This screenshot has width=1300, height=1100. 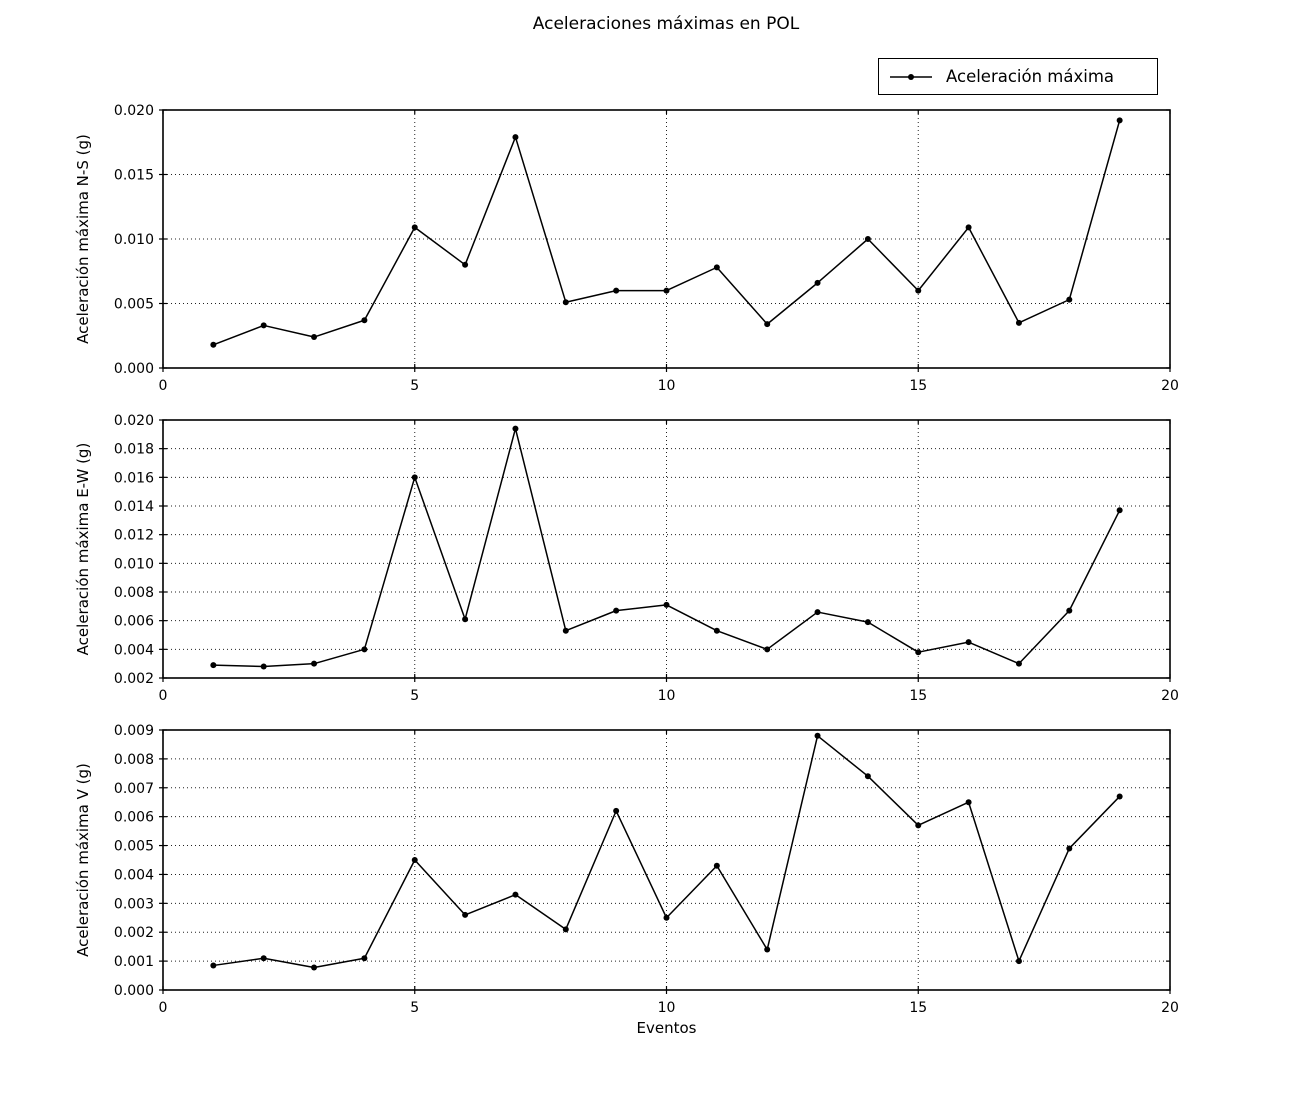 What do you see at coordinates (134, 536) in the screenshot?
I see `y-tick-label: 0.012` at bounding box center [134, 536].